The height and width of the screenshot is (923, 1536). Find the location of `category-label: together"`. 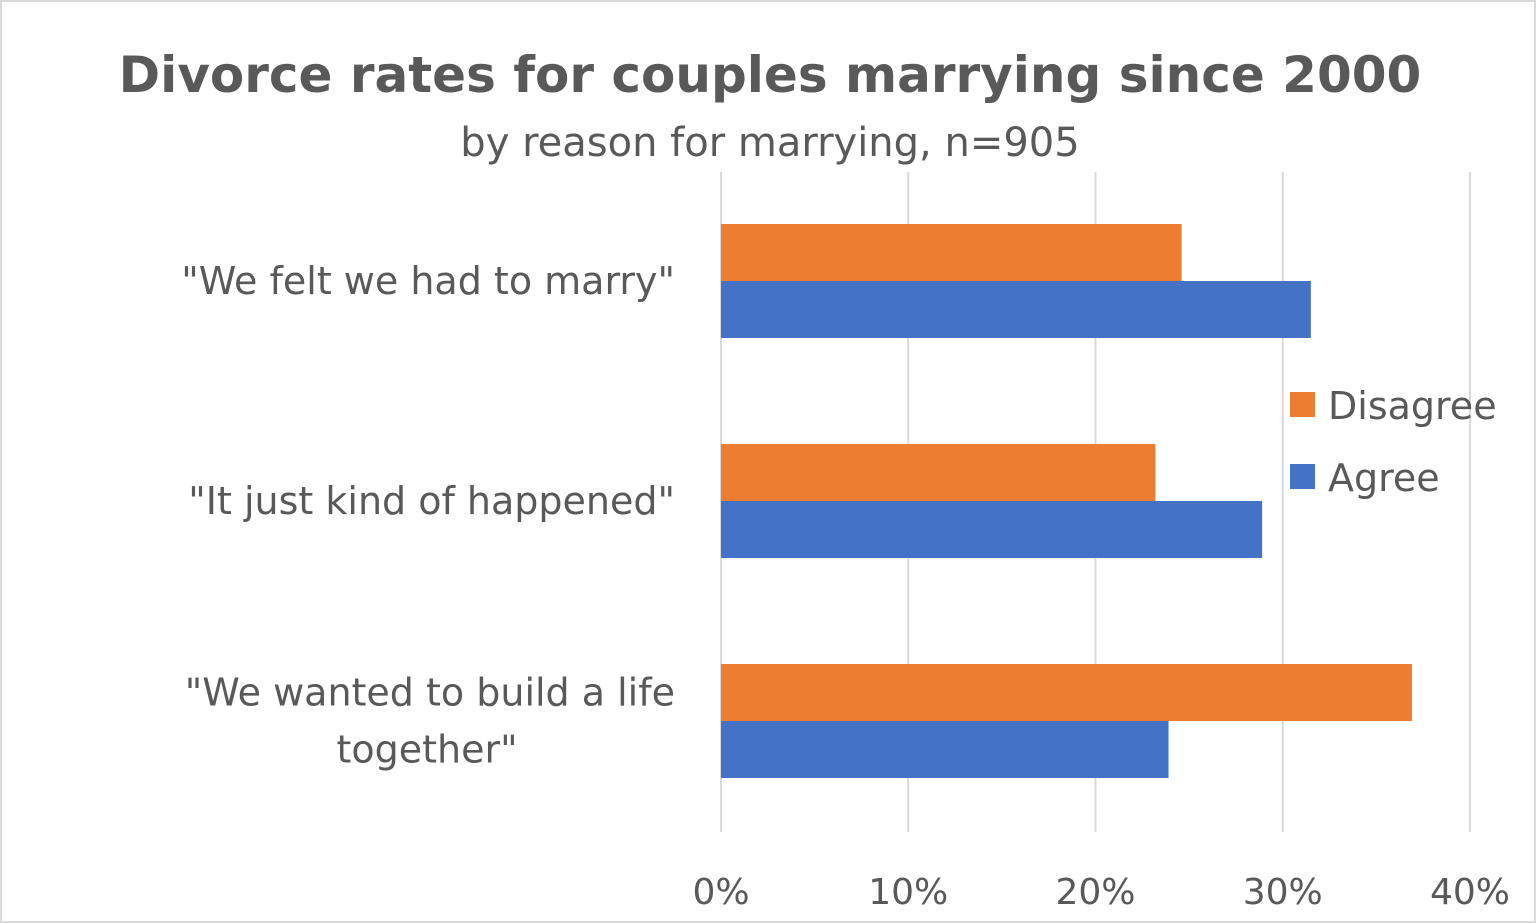

category-label: together" is located at coordinates (426, 750).